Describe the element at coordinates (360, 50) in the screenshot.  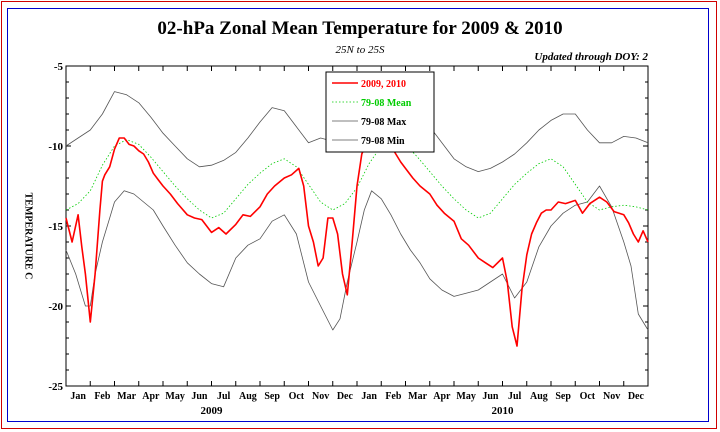
I see `chart-subtitle: 25N to 25S` at that location.